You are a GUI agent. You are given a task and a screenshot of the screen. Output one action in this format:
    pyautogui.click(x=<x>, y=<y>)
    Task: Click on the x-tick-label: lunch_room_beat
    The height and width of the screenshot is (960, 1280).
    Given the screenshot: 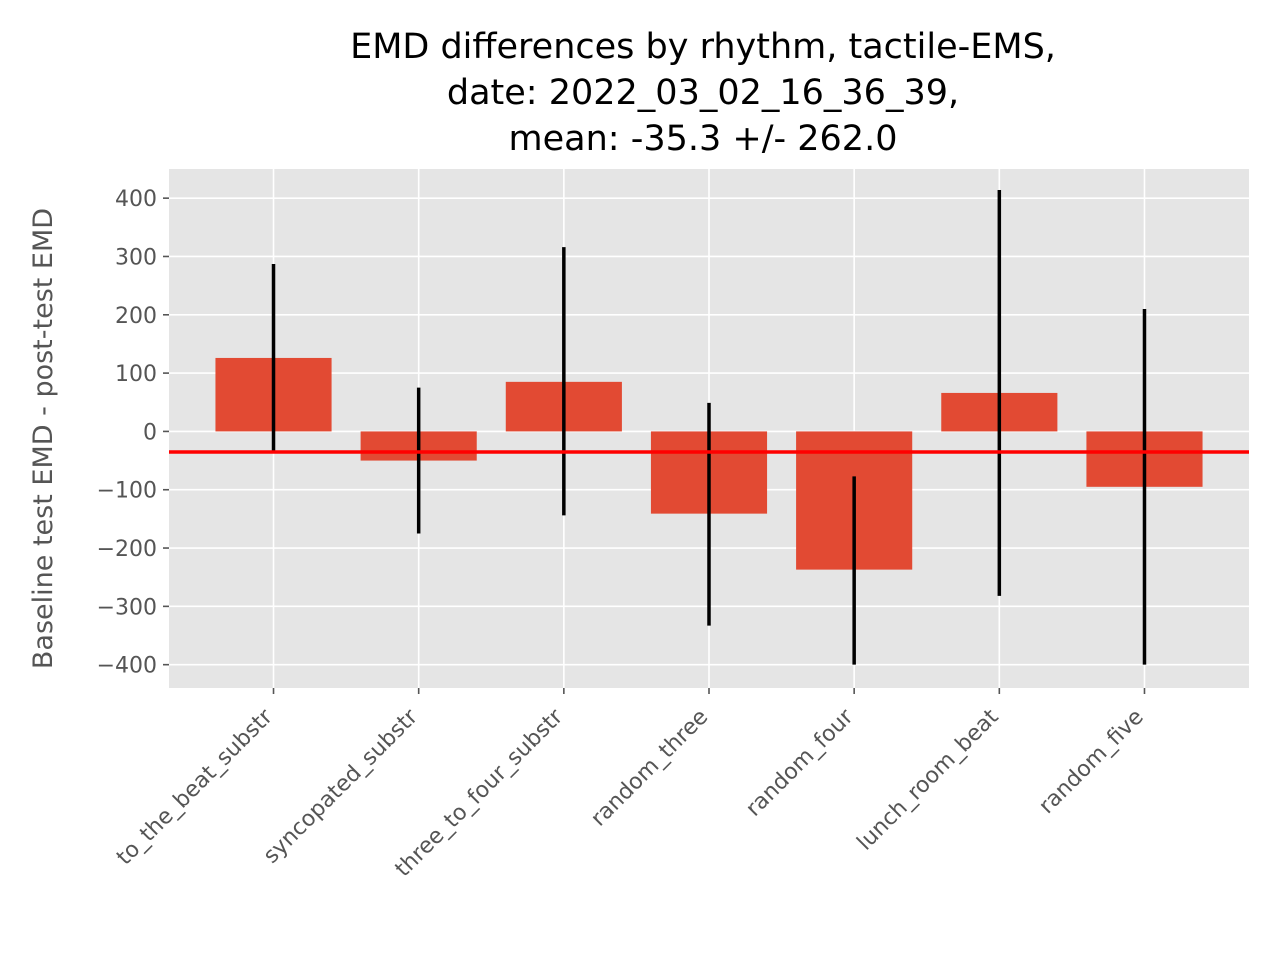 What is the action you would take?
    pyautogui.click(x=928, y=779)
    